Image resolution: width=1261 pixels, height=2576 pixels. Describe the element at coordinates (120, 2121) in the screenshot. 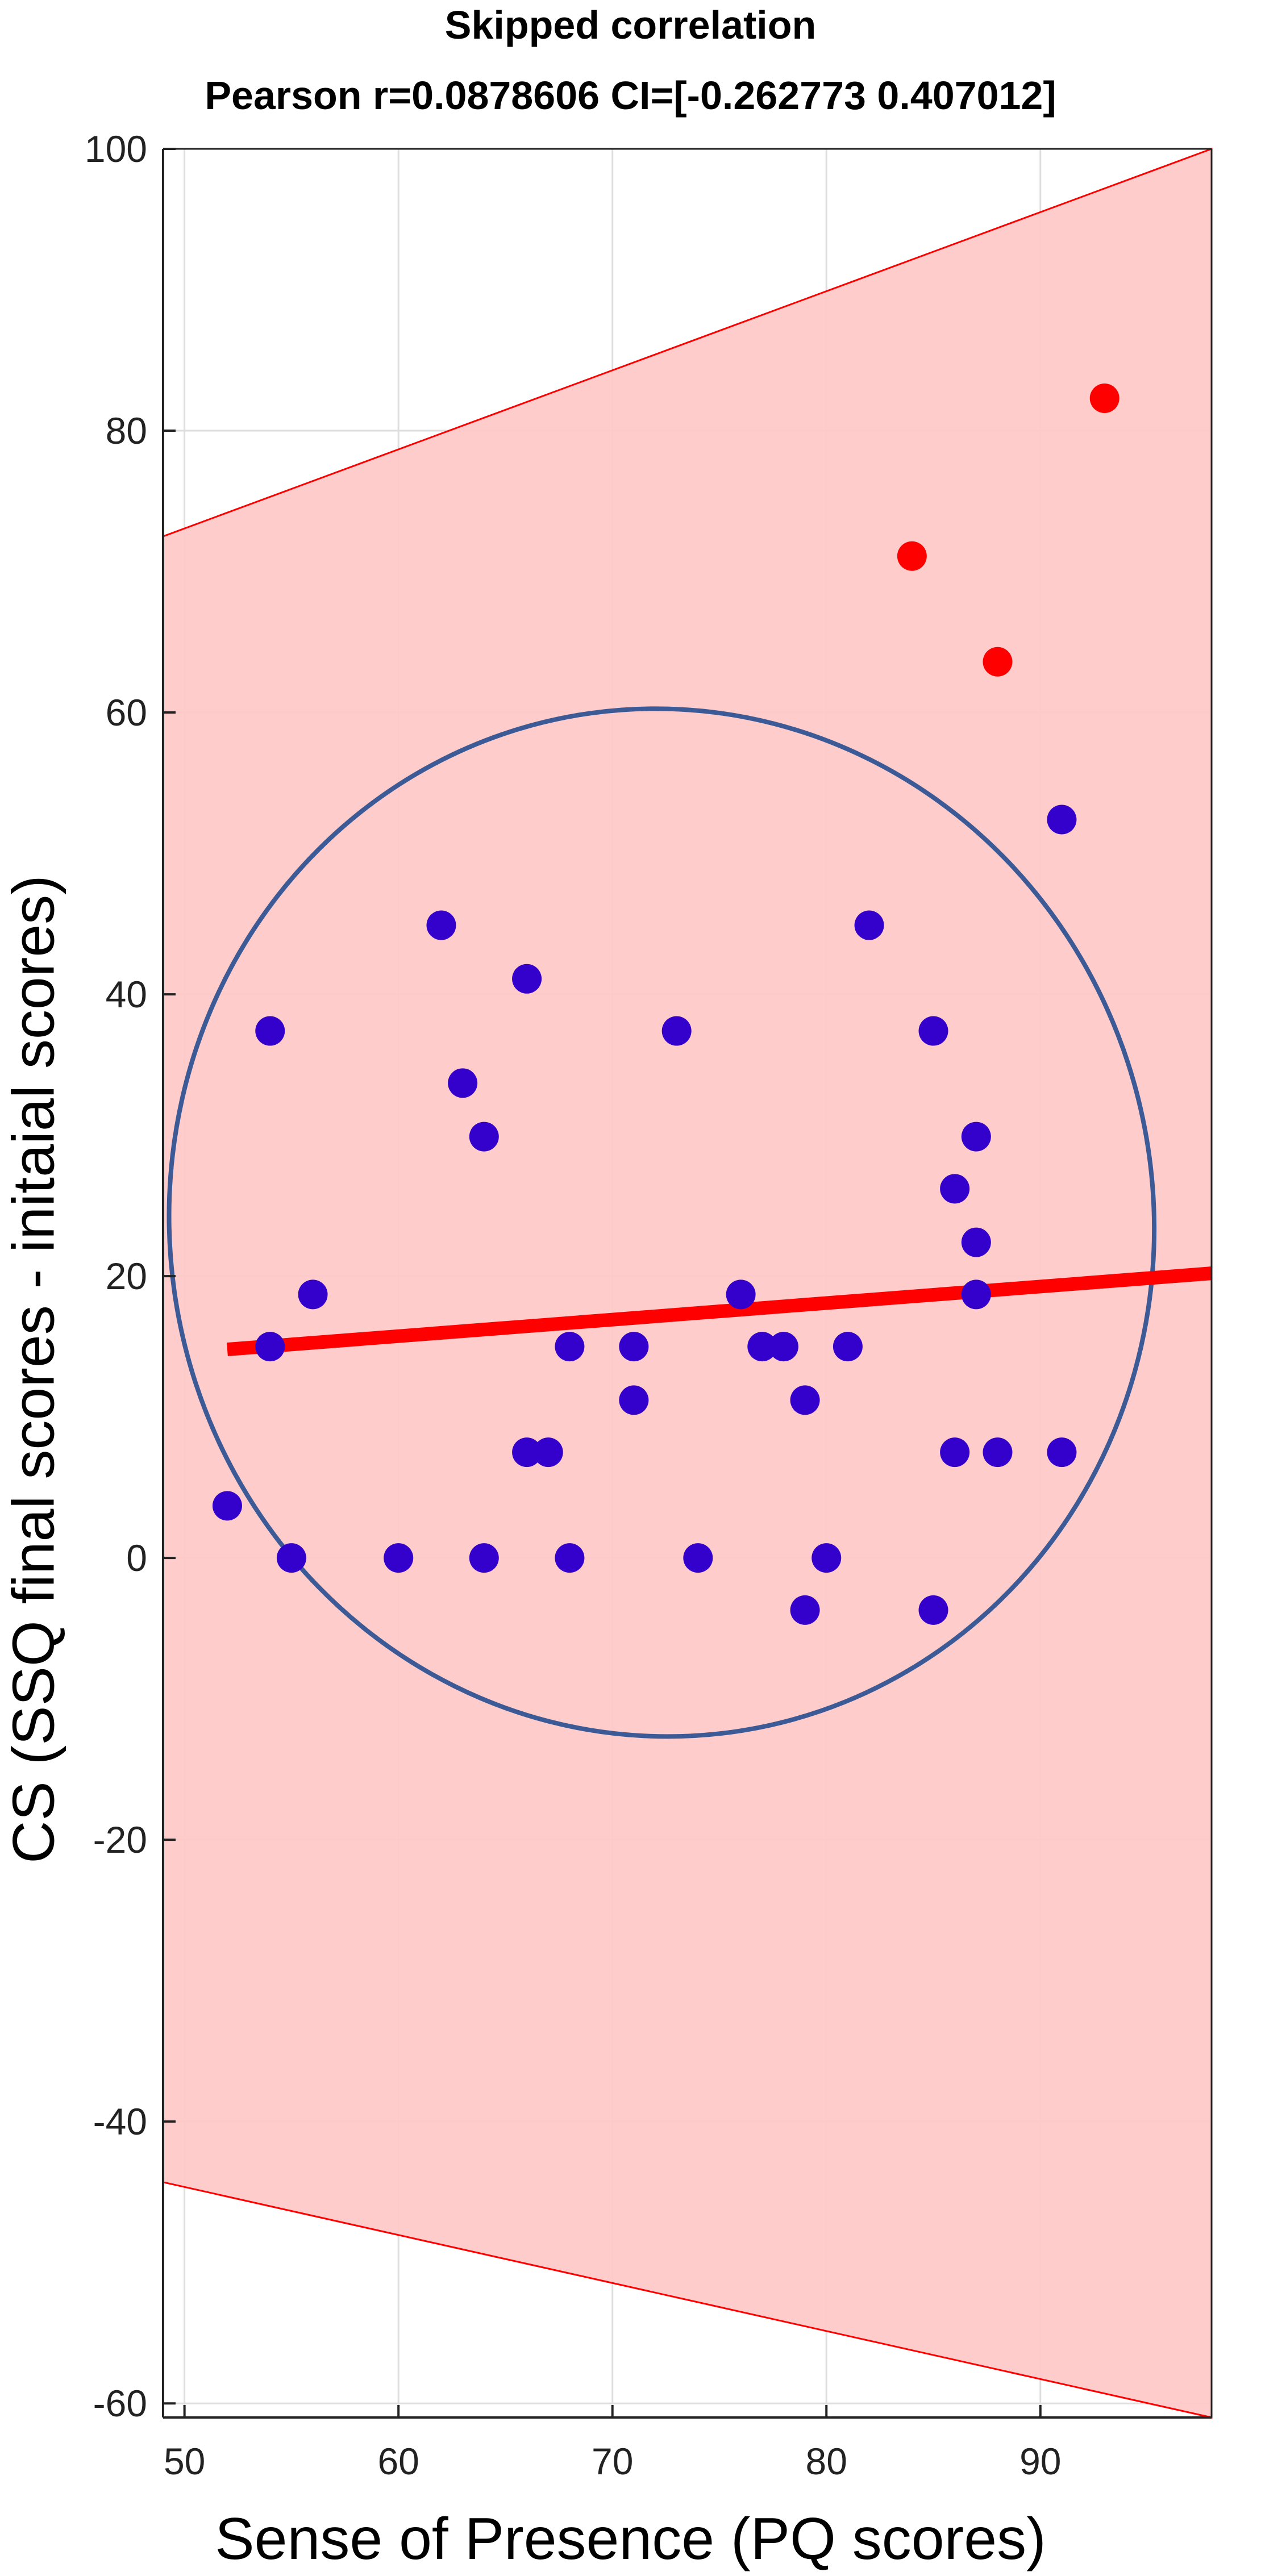

I see `y-tick-label--40: -40` at that location.